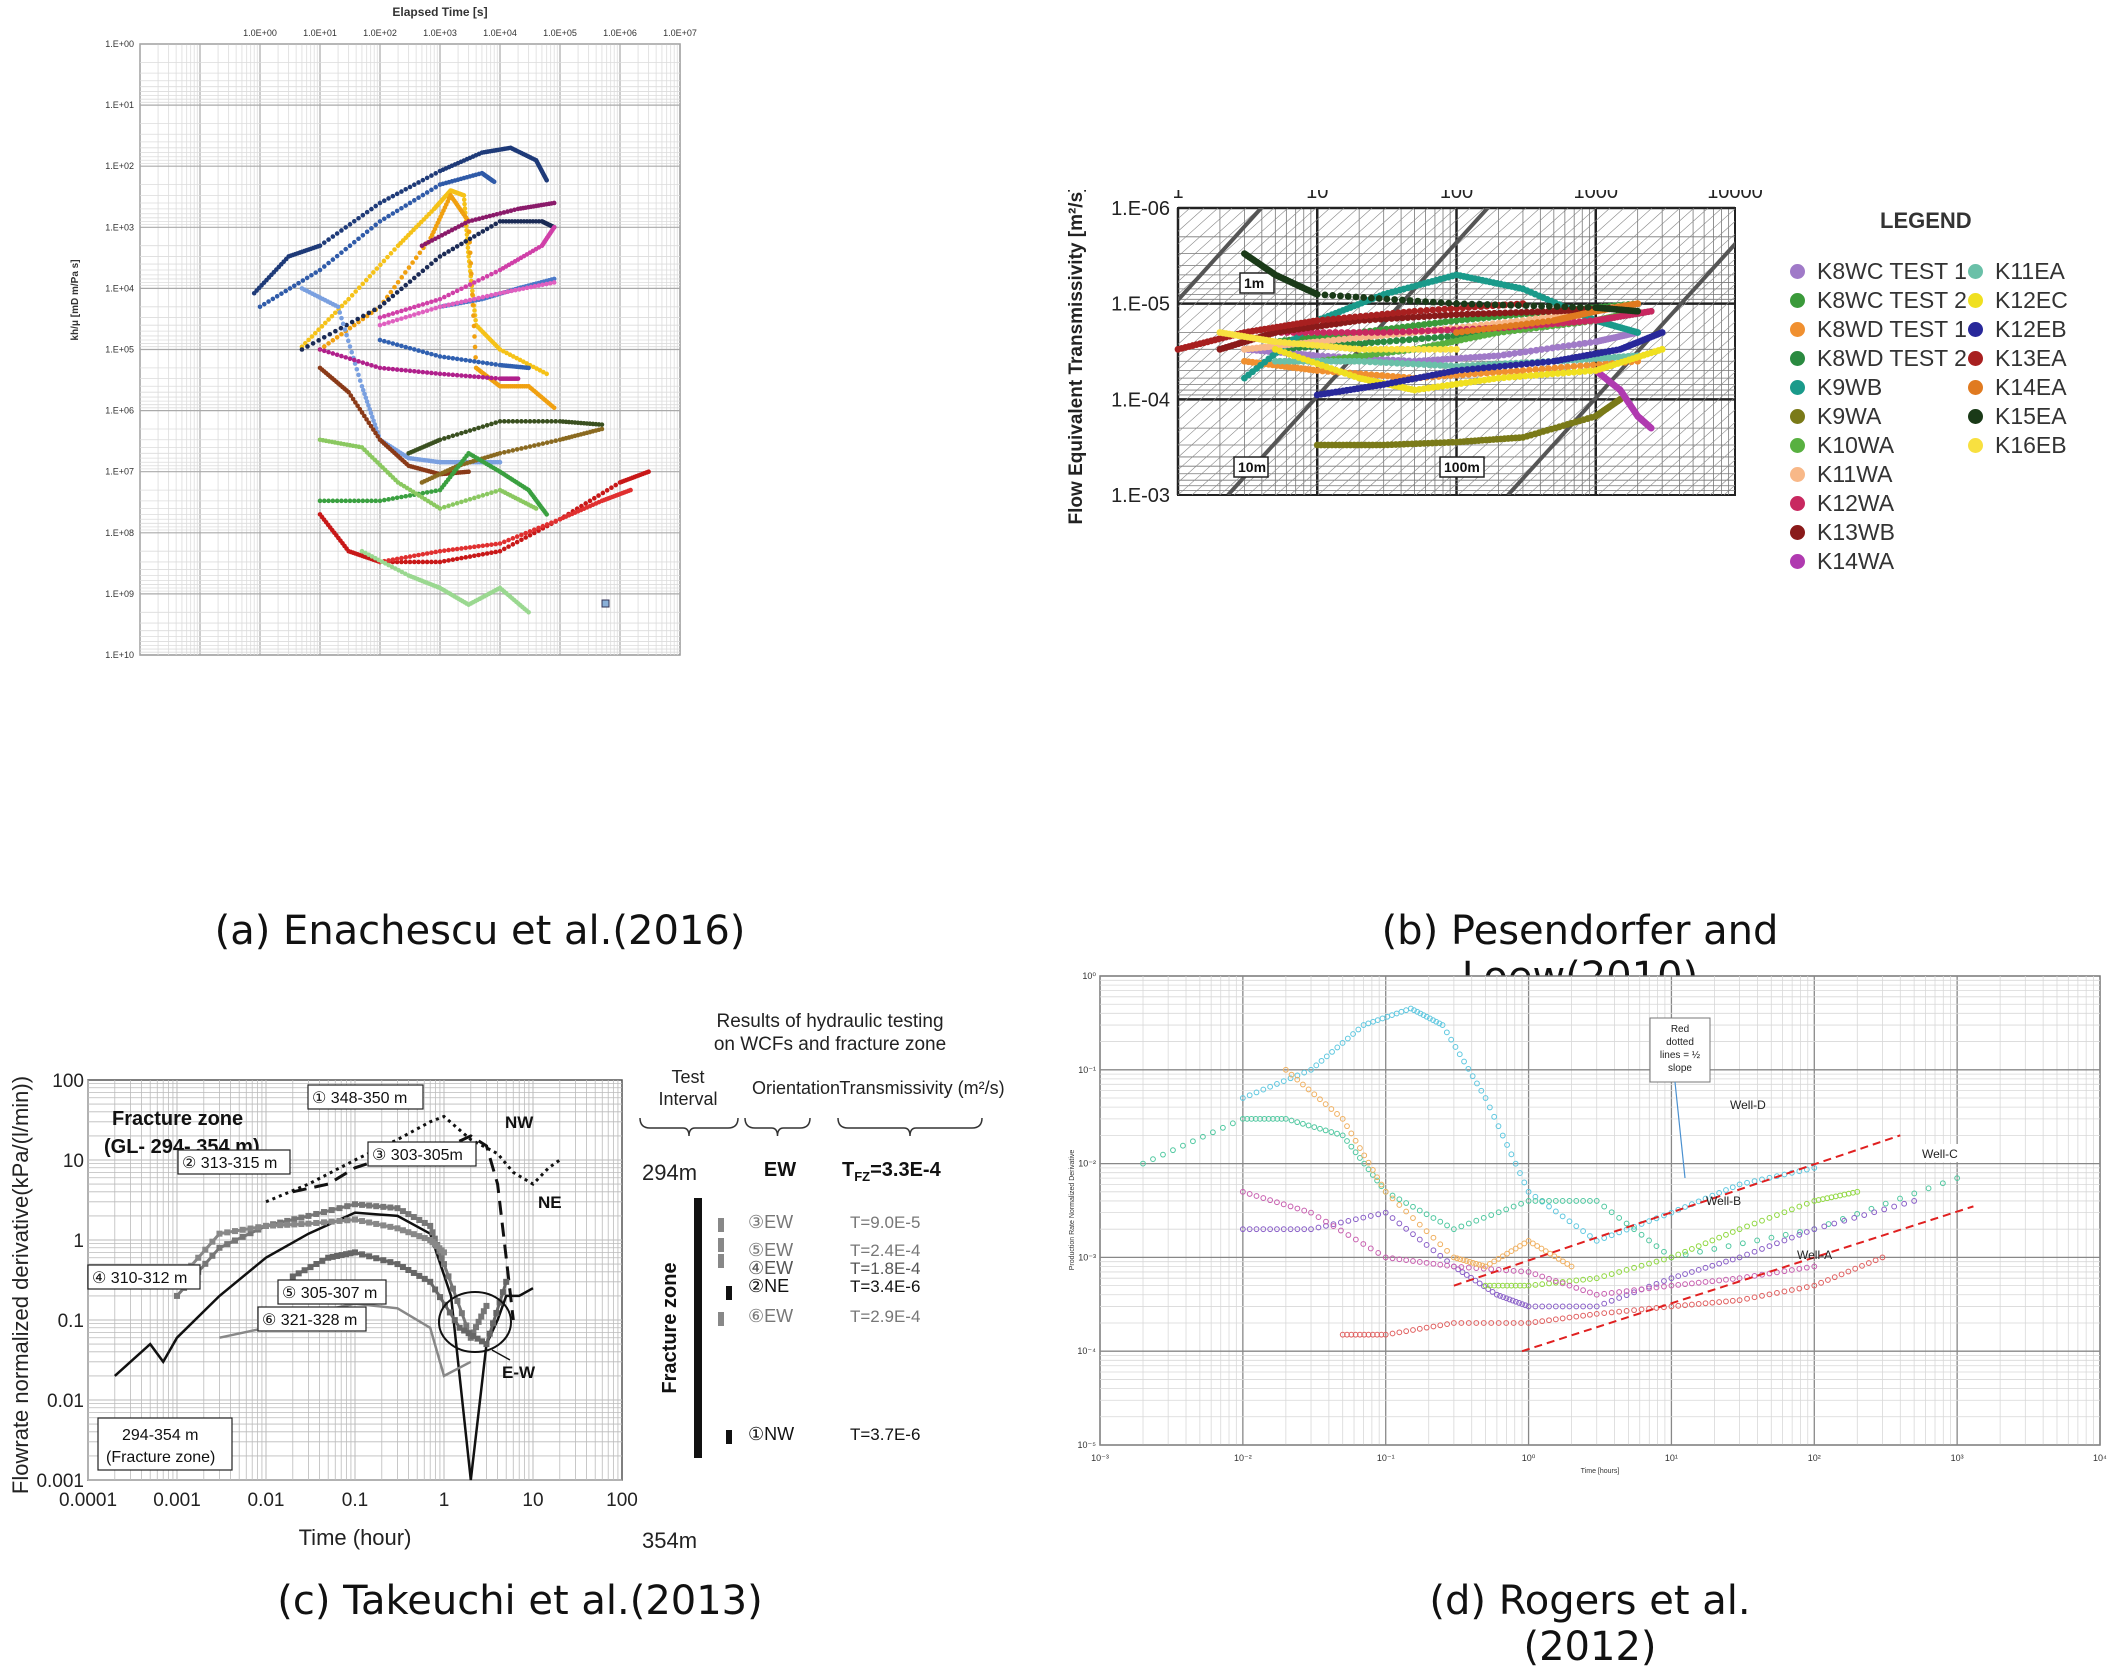  I want to click on y-tick-label: 1.E+01, so click(119, 105).